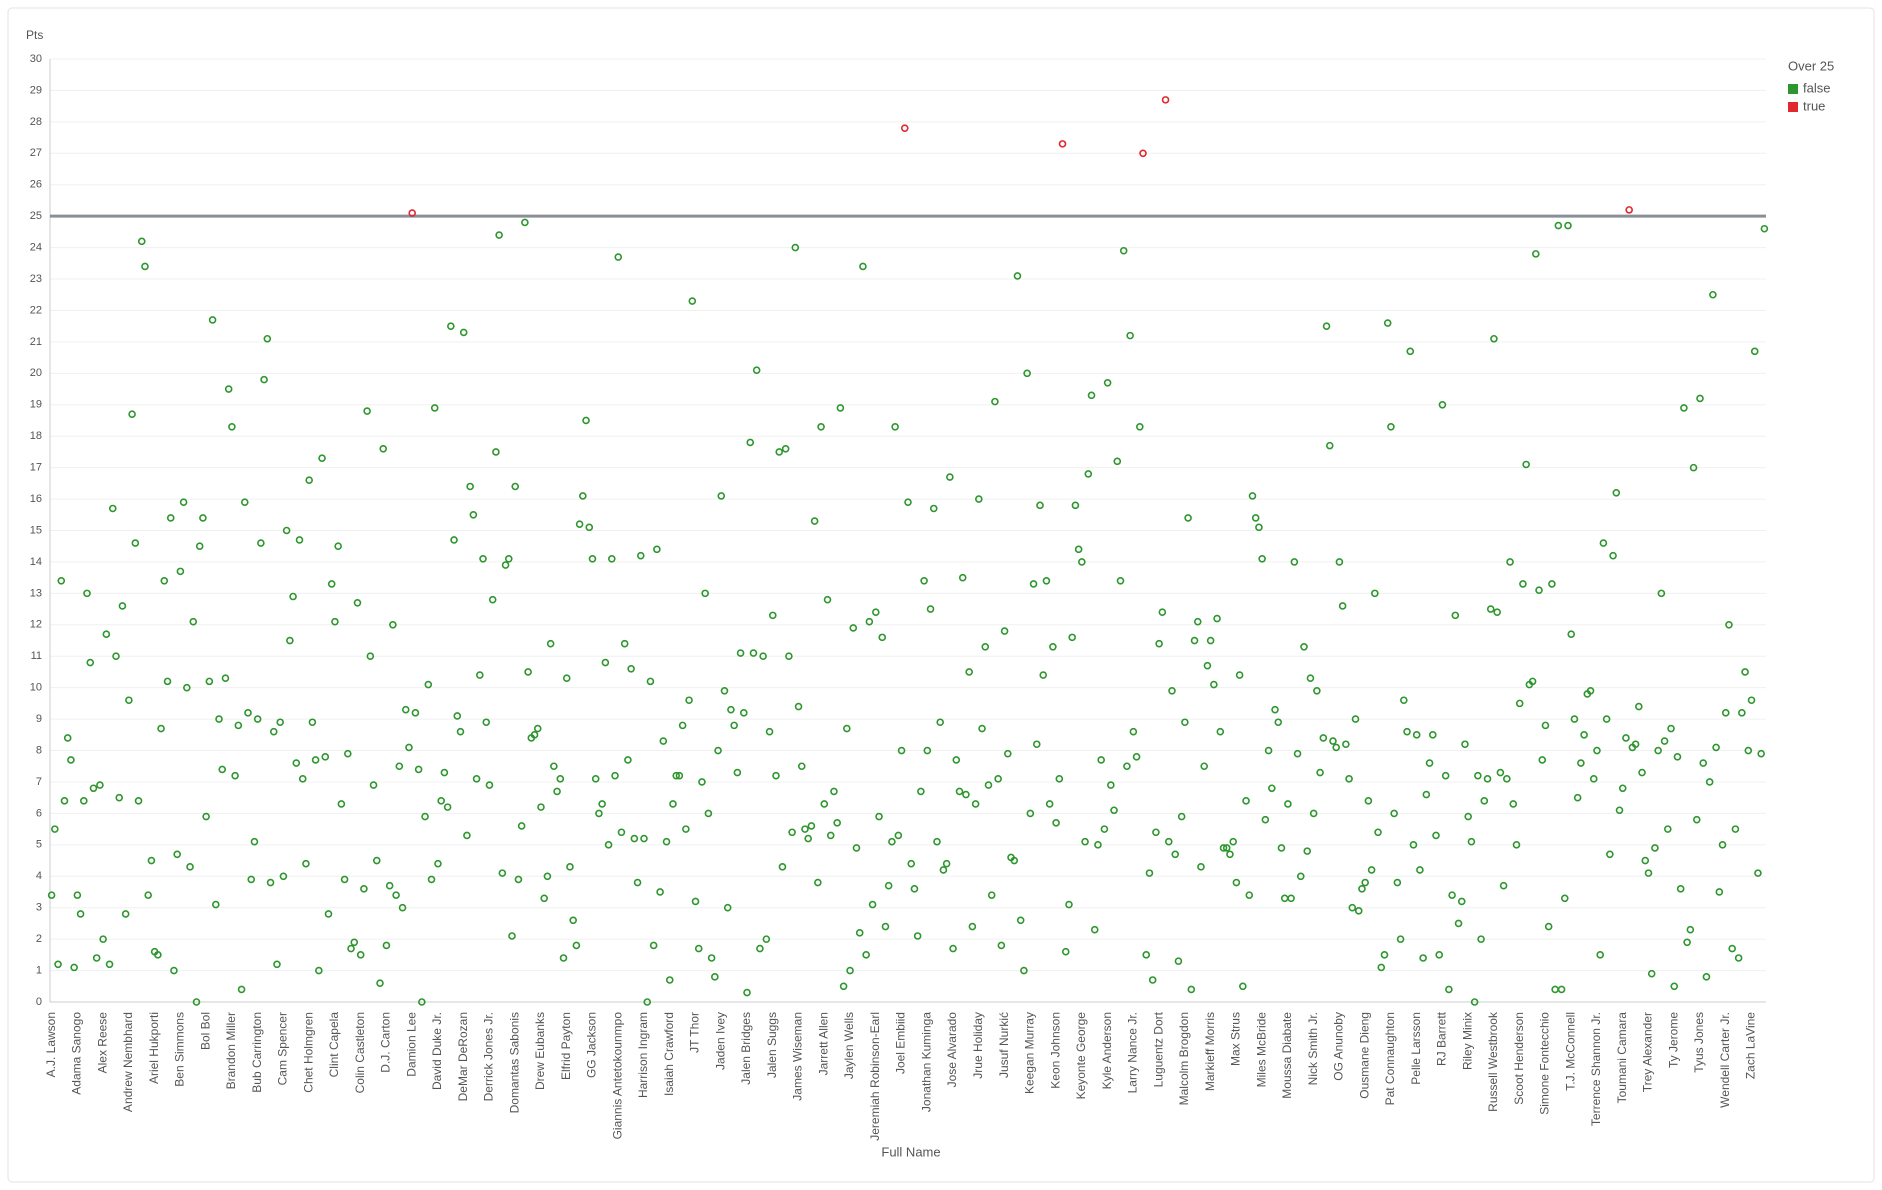 The width and height of the screenshot is (1882, 1190). I want to click on x-tick-label: Trey Alexander, so click(1648, 1052).